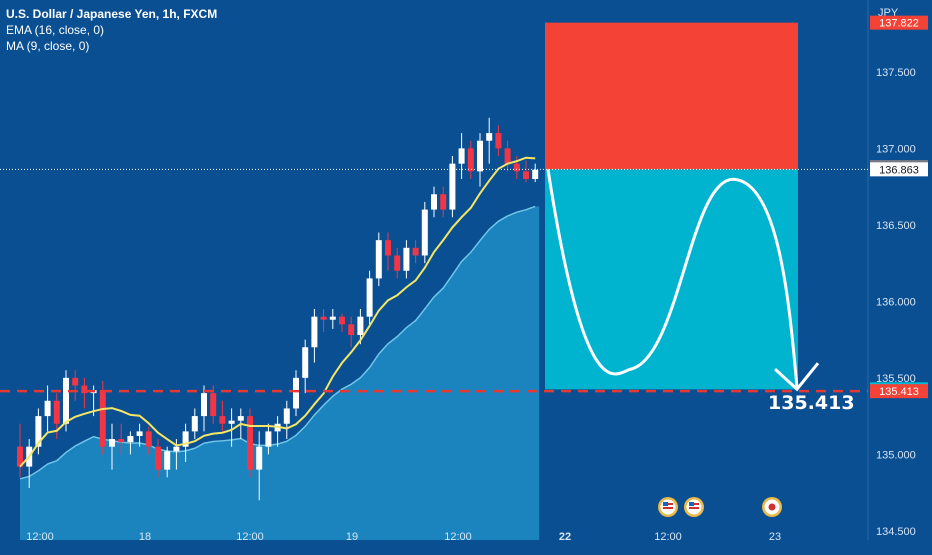 The height and width of the screenshot is (555, 932). What do you see at coordinates (565, 537) in the screenshot?
I see `x-tick-label: 22` at bounding box center [565, 537].